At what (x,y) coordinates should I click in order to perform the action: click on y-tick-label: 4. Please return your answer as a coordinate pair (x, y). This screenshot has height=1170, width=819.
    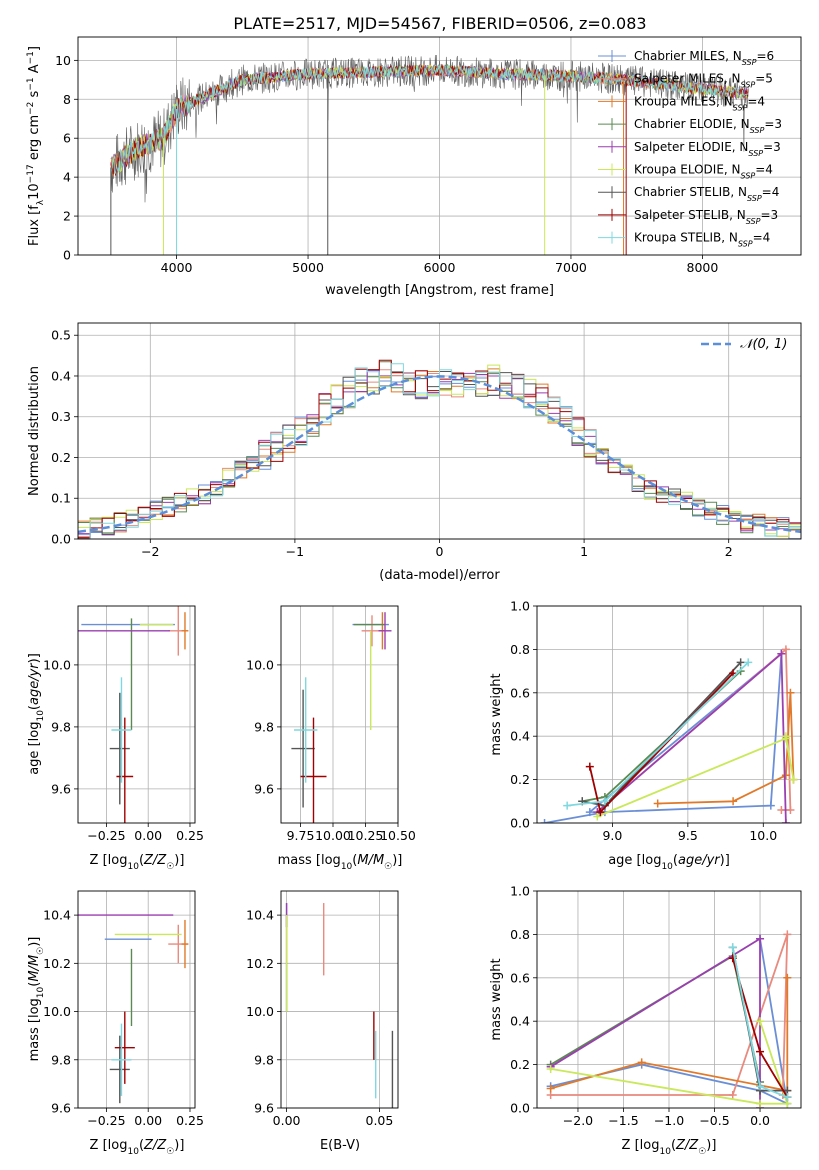
    Looking at the image, I should click on (67, 177).